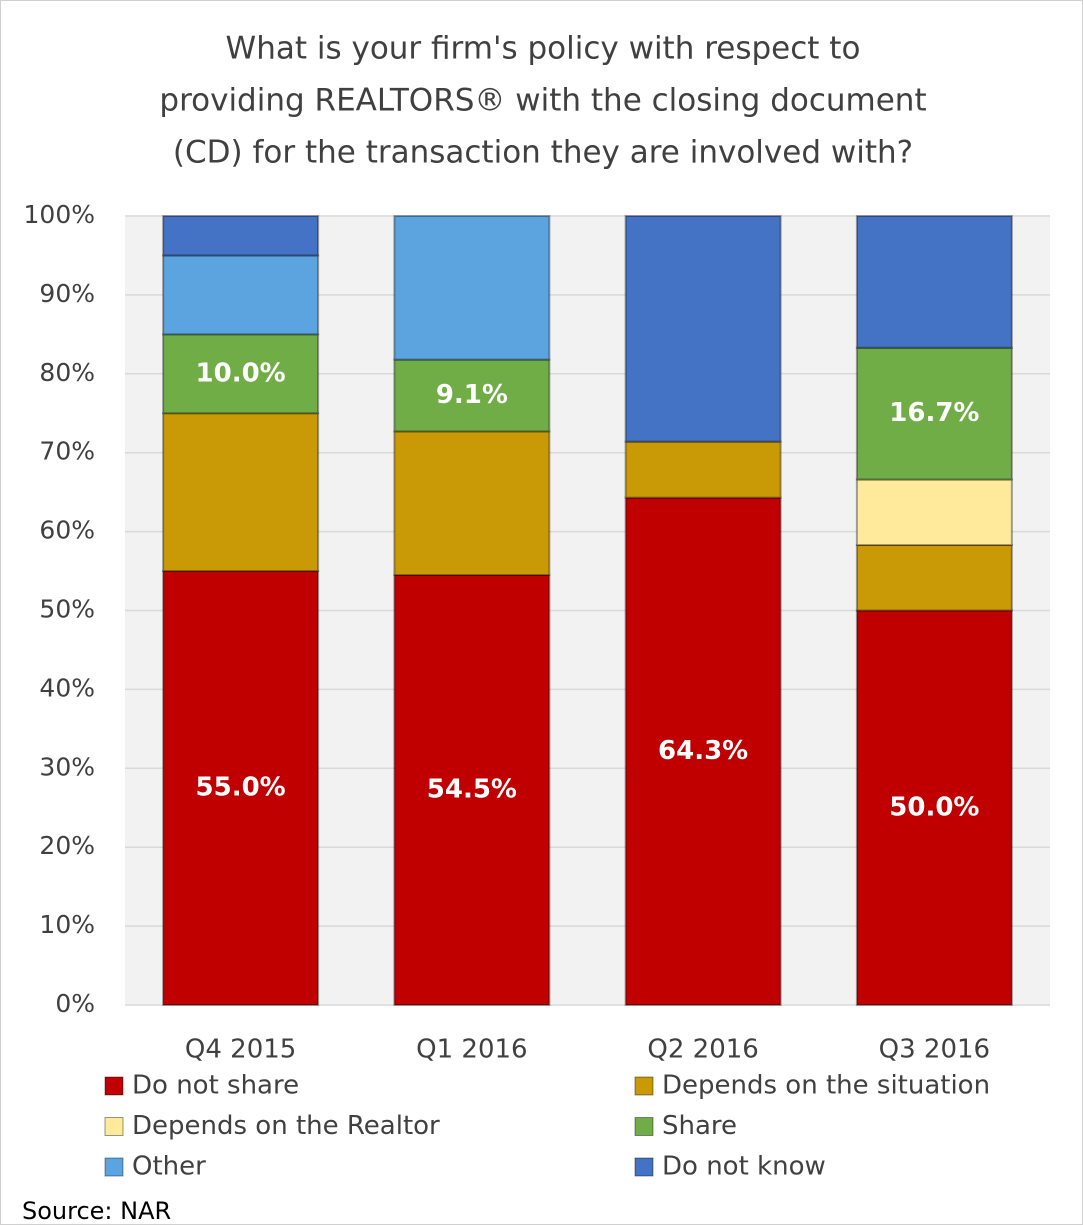 The width and height of the screenshot is (1083, 1225). I want to click on y-tick-label: 30%, so click(67, 766).